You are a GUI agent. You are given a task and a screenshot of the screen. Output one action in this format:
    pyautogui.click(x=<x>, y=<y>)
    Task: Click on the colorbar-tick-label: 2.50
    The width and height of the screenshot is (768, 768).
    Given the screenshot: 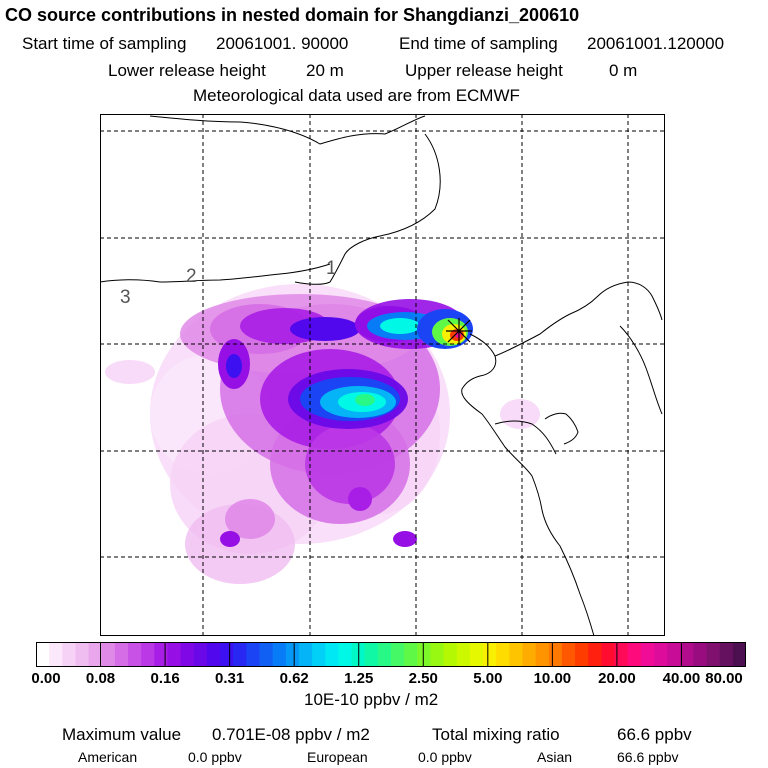 What is the action you would take?
    pyautogui.click(x=423, y=678)
    